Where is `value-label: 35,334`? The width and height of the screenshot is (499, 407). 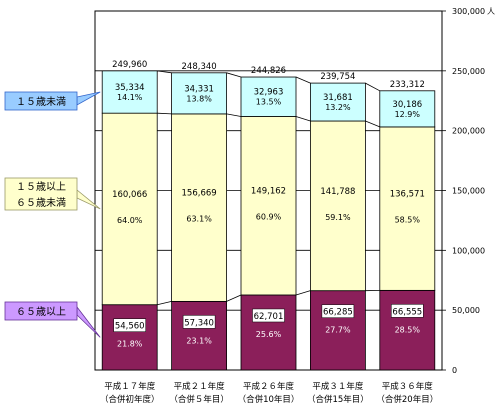
value-label: 35,334 is located at coordinates (130, 88).